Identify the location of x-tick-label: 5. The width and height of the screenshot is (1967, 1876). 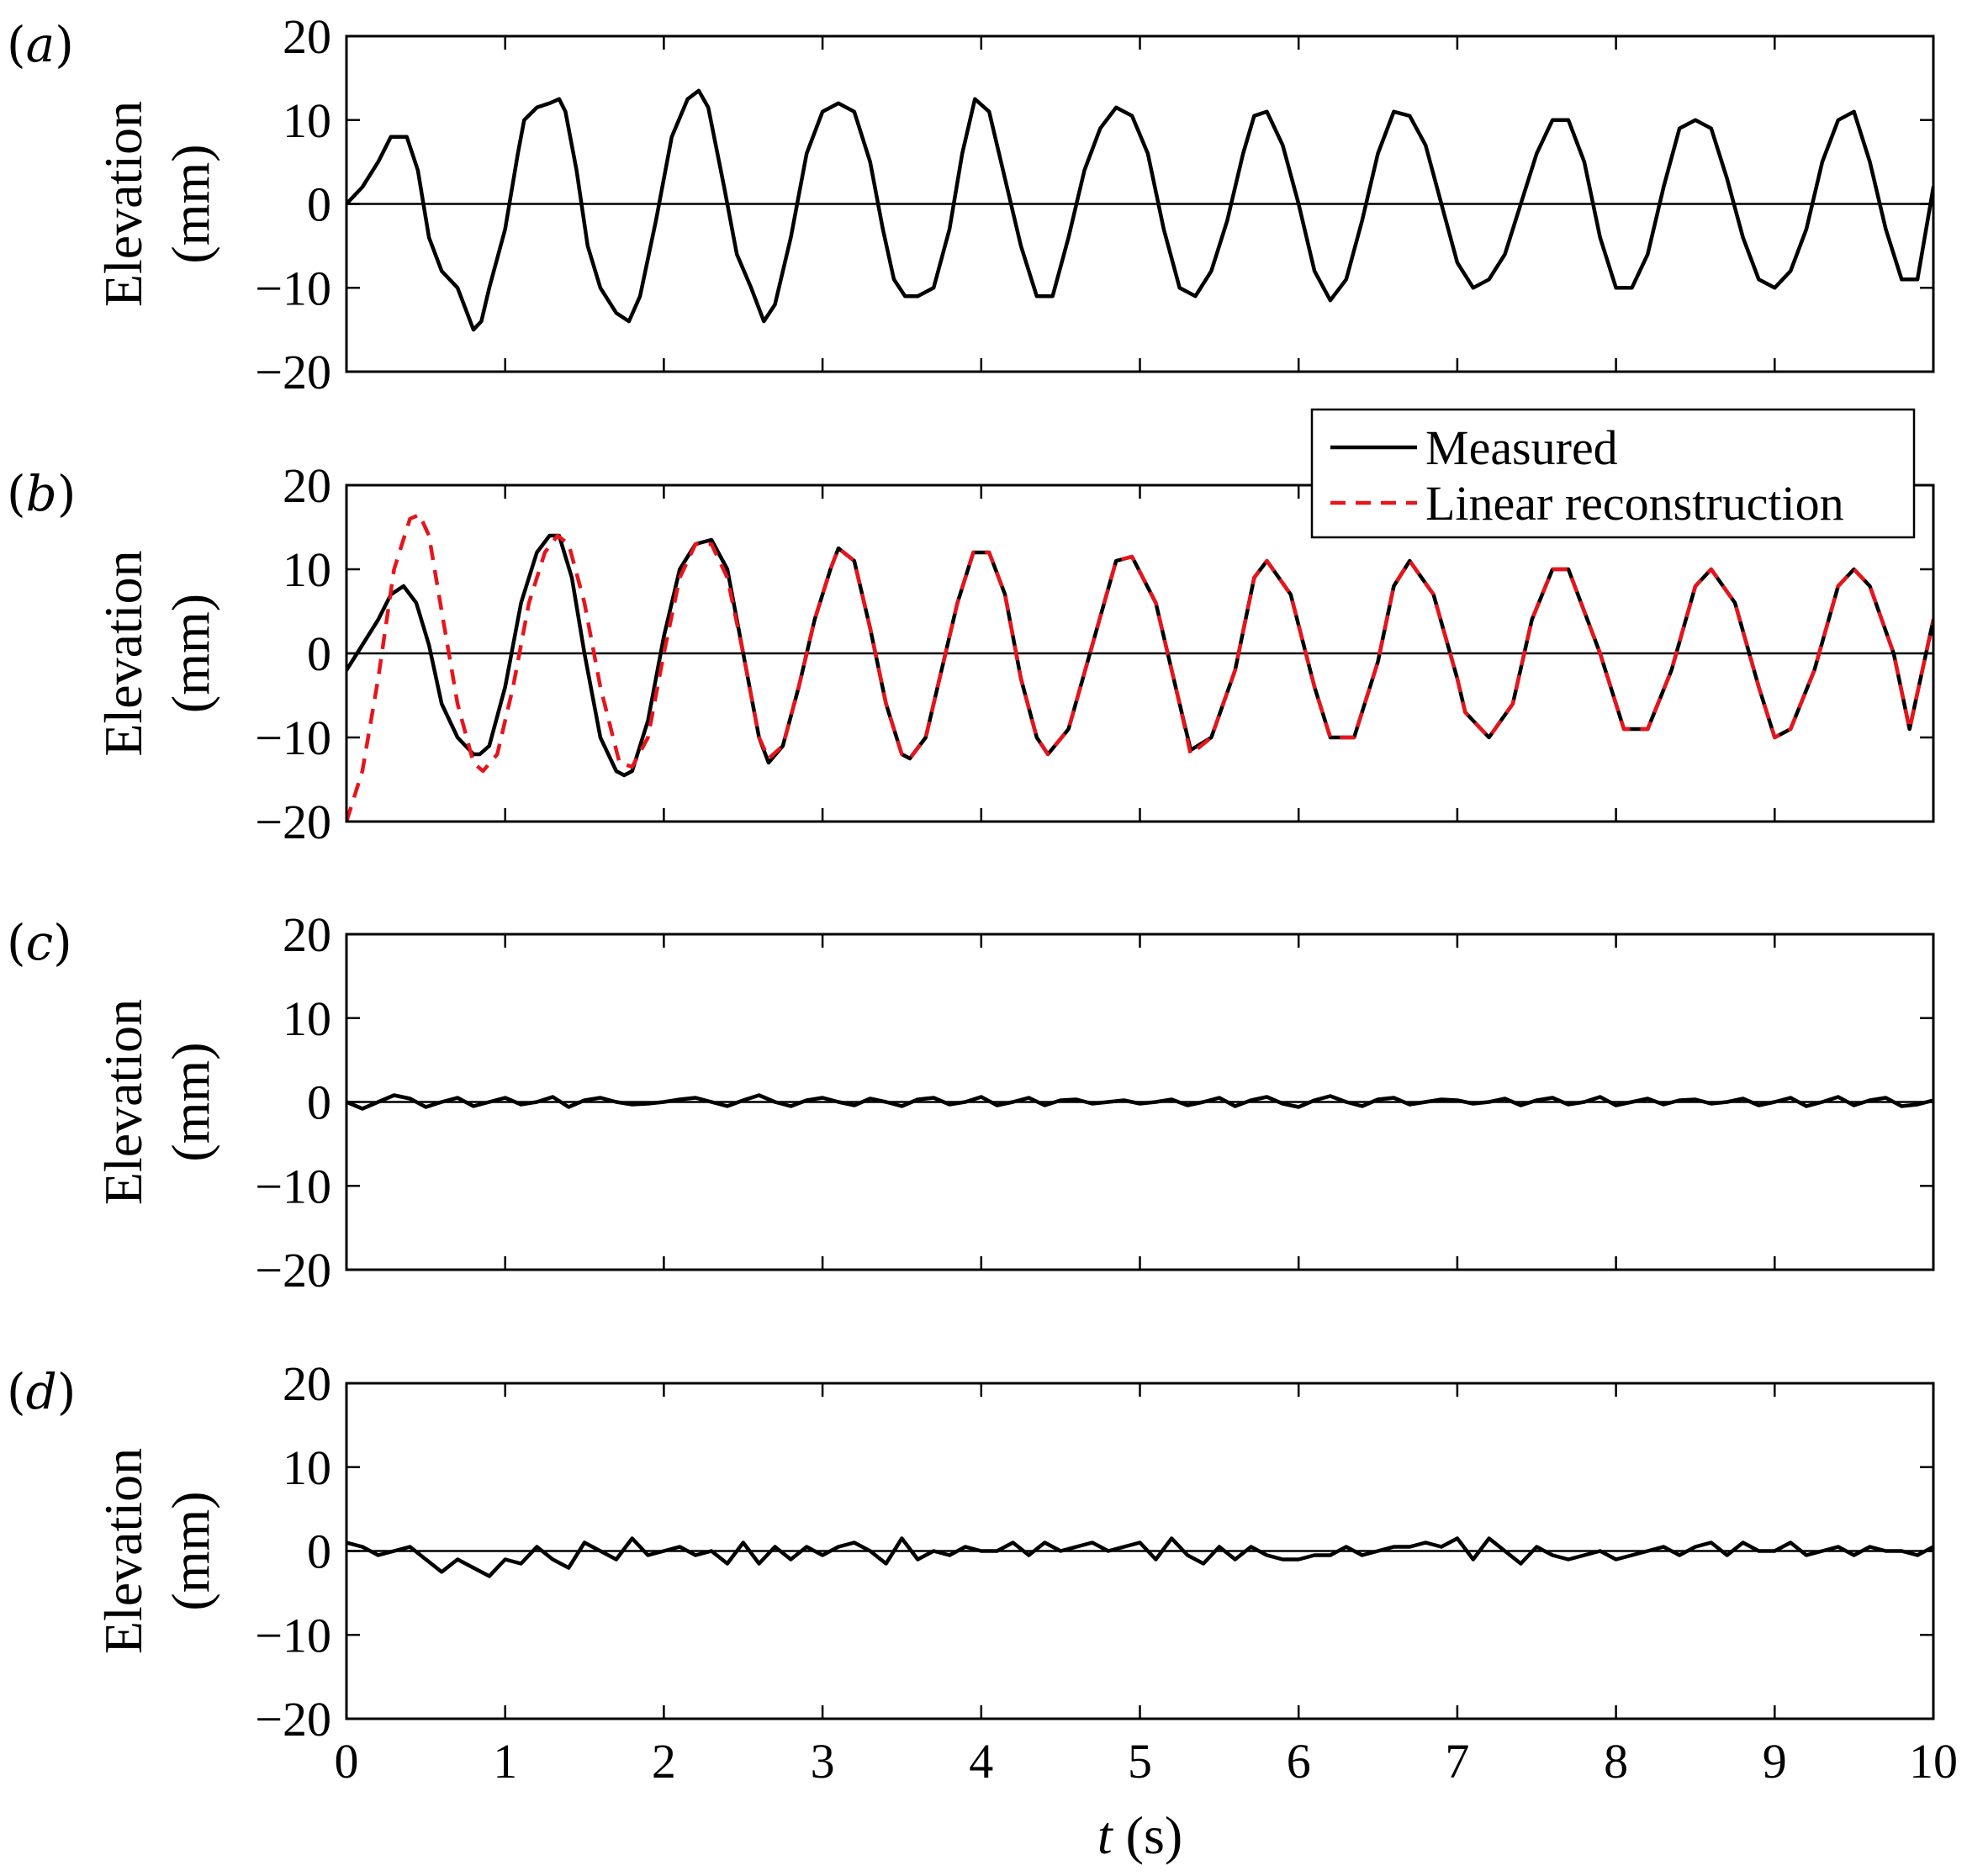
(1140, 1761).